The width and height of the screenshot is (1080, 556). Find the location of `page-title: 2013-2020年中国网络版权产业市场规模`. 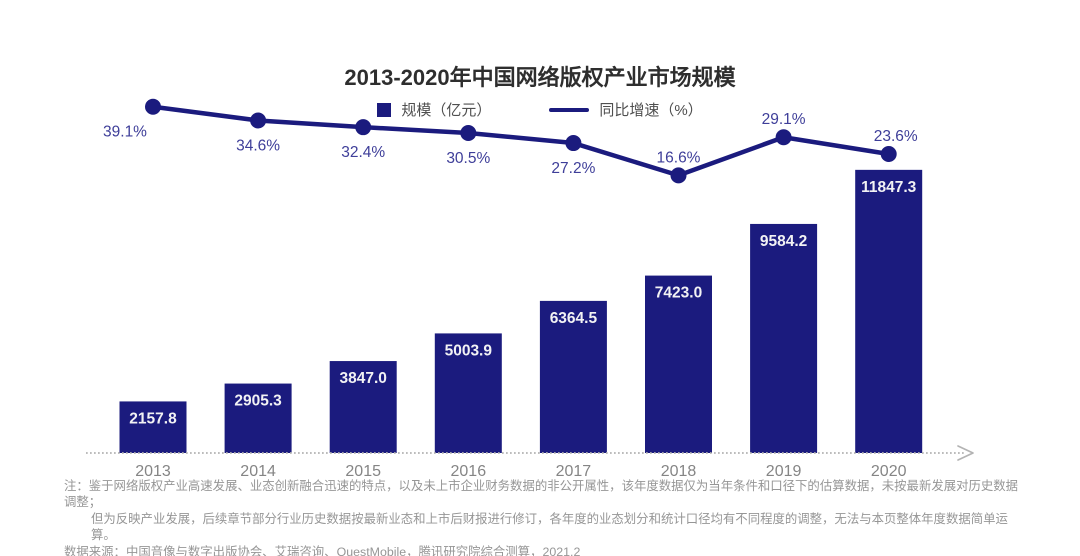

page-title: 2013-2020年中国网络版权产业市场规模 is located at coordinates (540, 77).